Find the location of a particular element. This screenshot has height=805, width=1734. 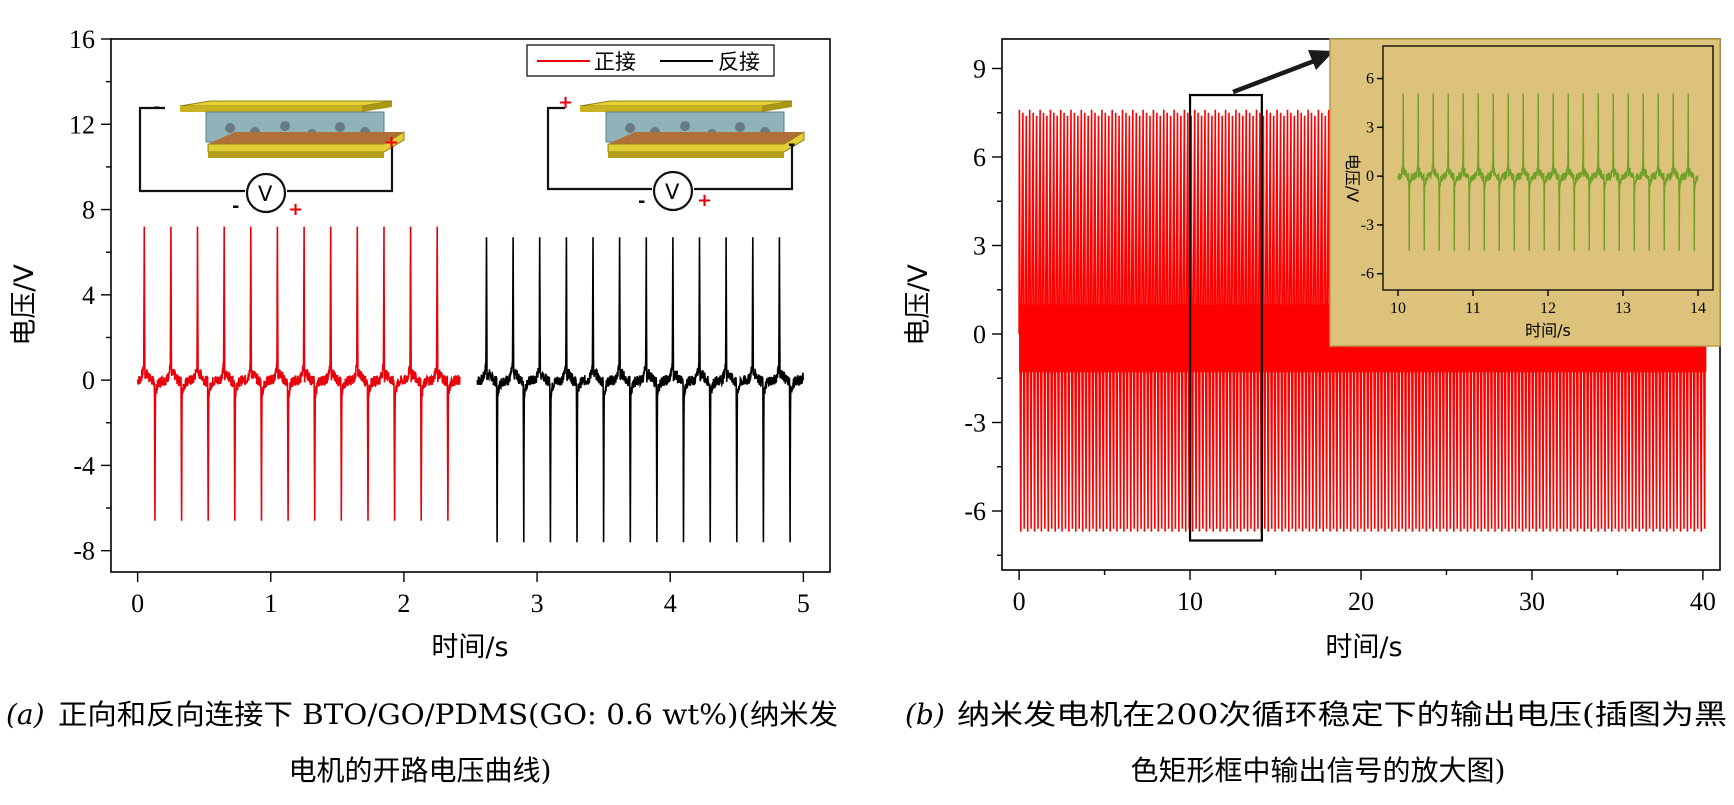

x-tick-label: 10 is located at coordinates (1190, 601).